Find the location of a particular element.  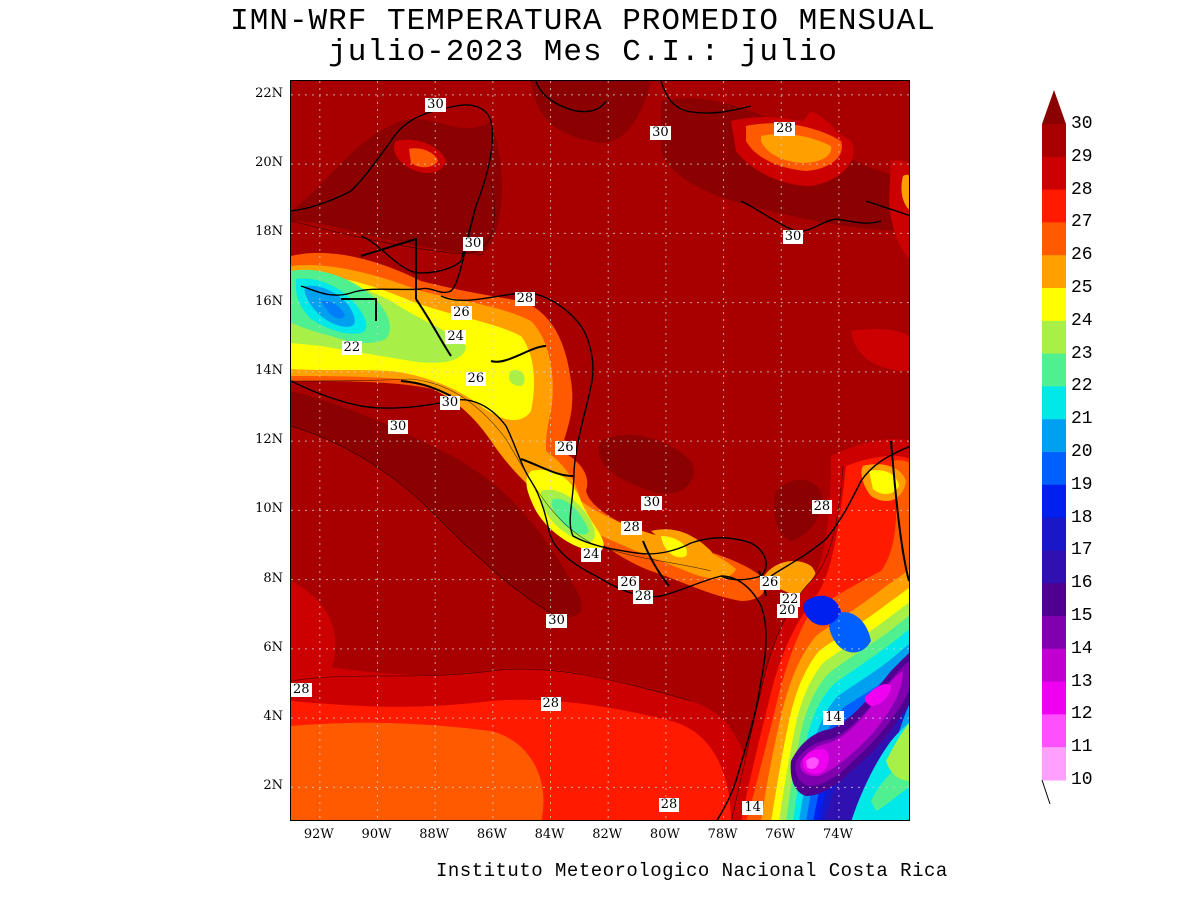

lon-tick-label: 92W is located at coordinates (318, 834).